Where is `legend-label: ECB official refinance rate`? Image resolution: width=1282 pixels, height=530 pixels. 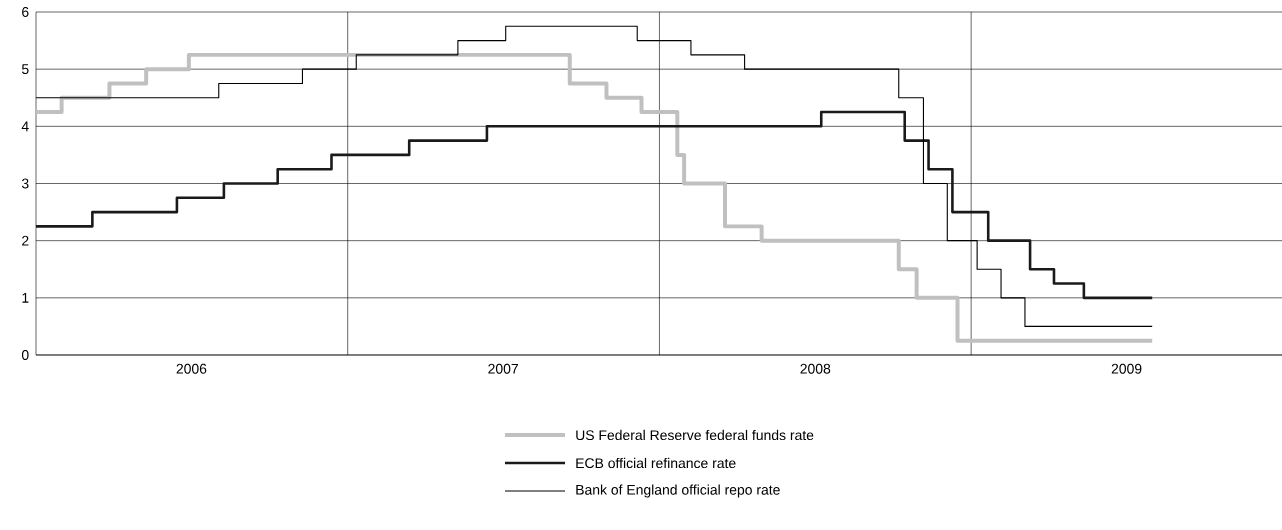 legend-label: ECB official refinance rate is located at coordinates (656, 463).